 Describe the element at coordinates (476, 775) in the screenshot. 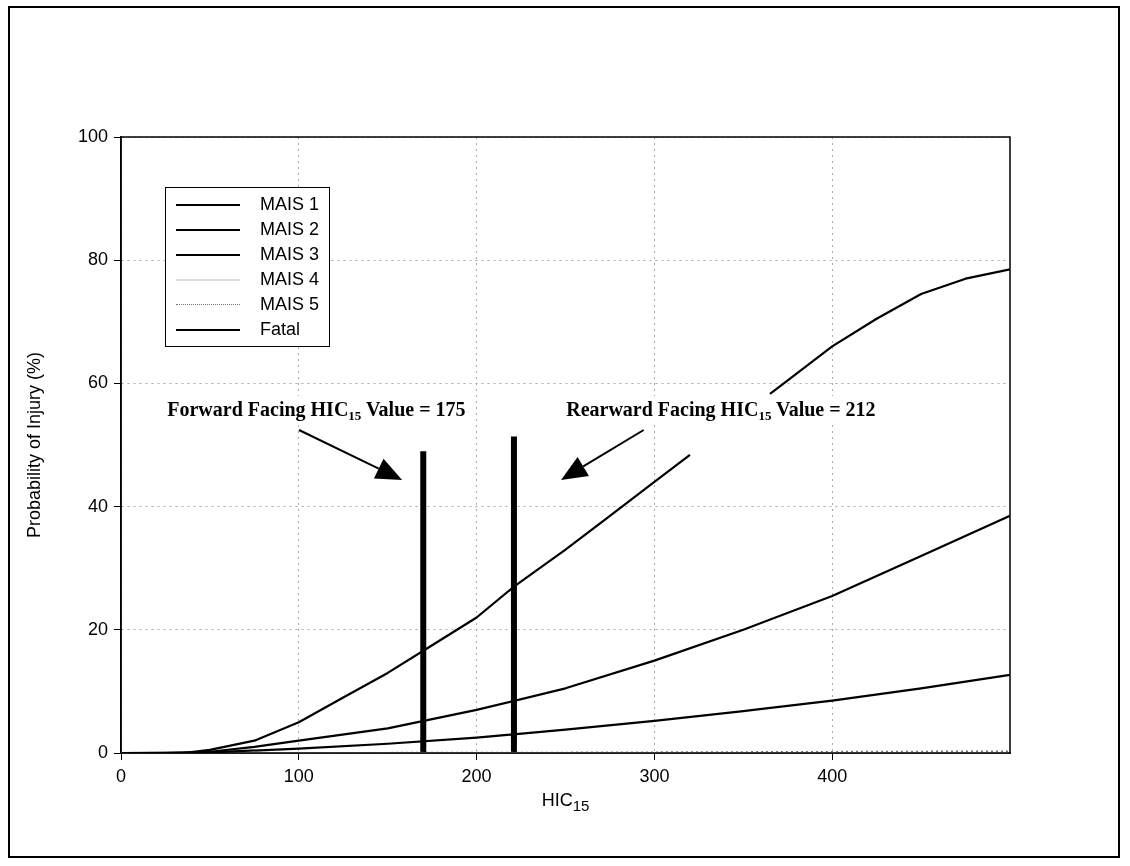

I see `x-tick-label: 200` at that location.